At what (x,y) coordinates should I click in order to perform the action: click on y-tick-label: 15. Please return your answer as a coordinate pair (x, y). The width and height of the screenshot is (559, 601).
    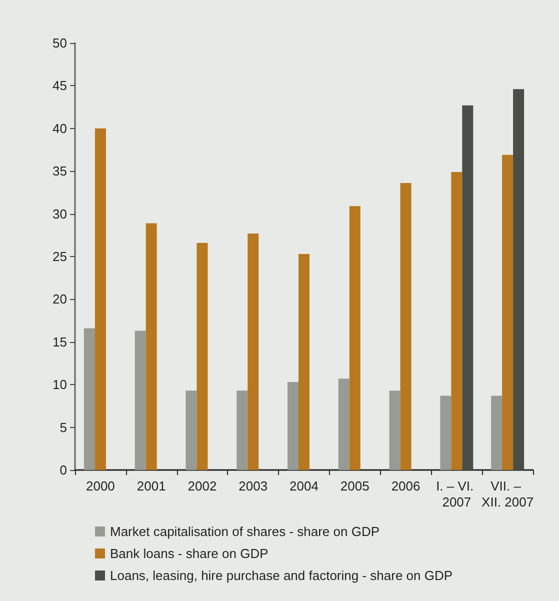
    Looking at the image, I should click on (59, 342).